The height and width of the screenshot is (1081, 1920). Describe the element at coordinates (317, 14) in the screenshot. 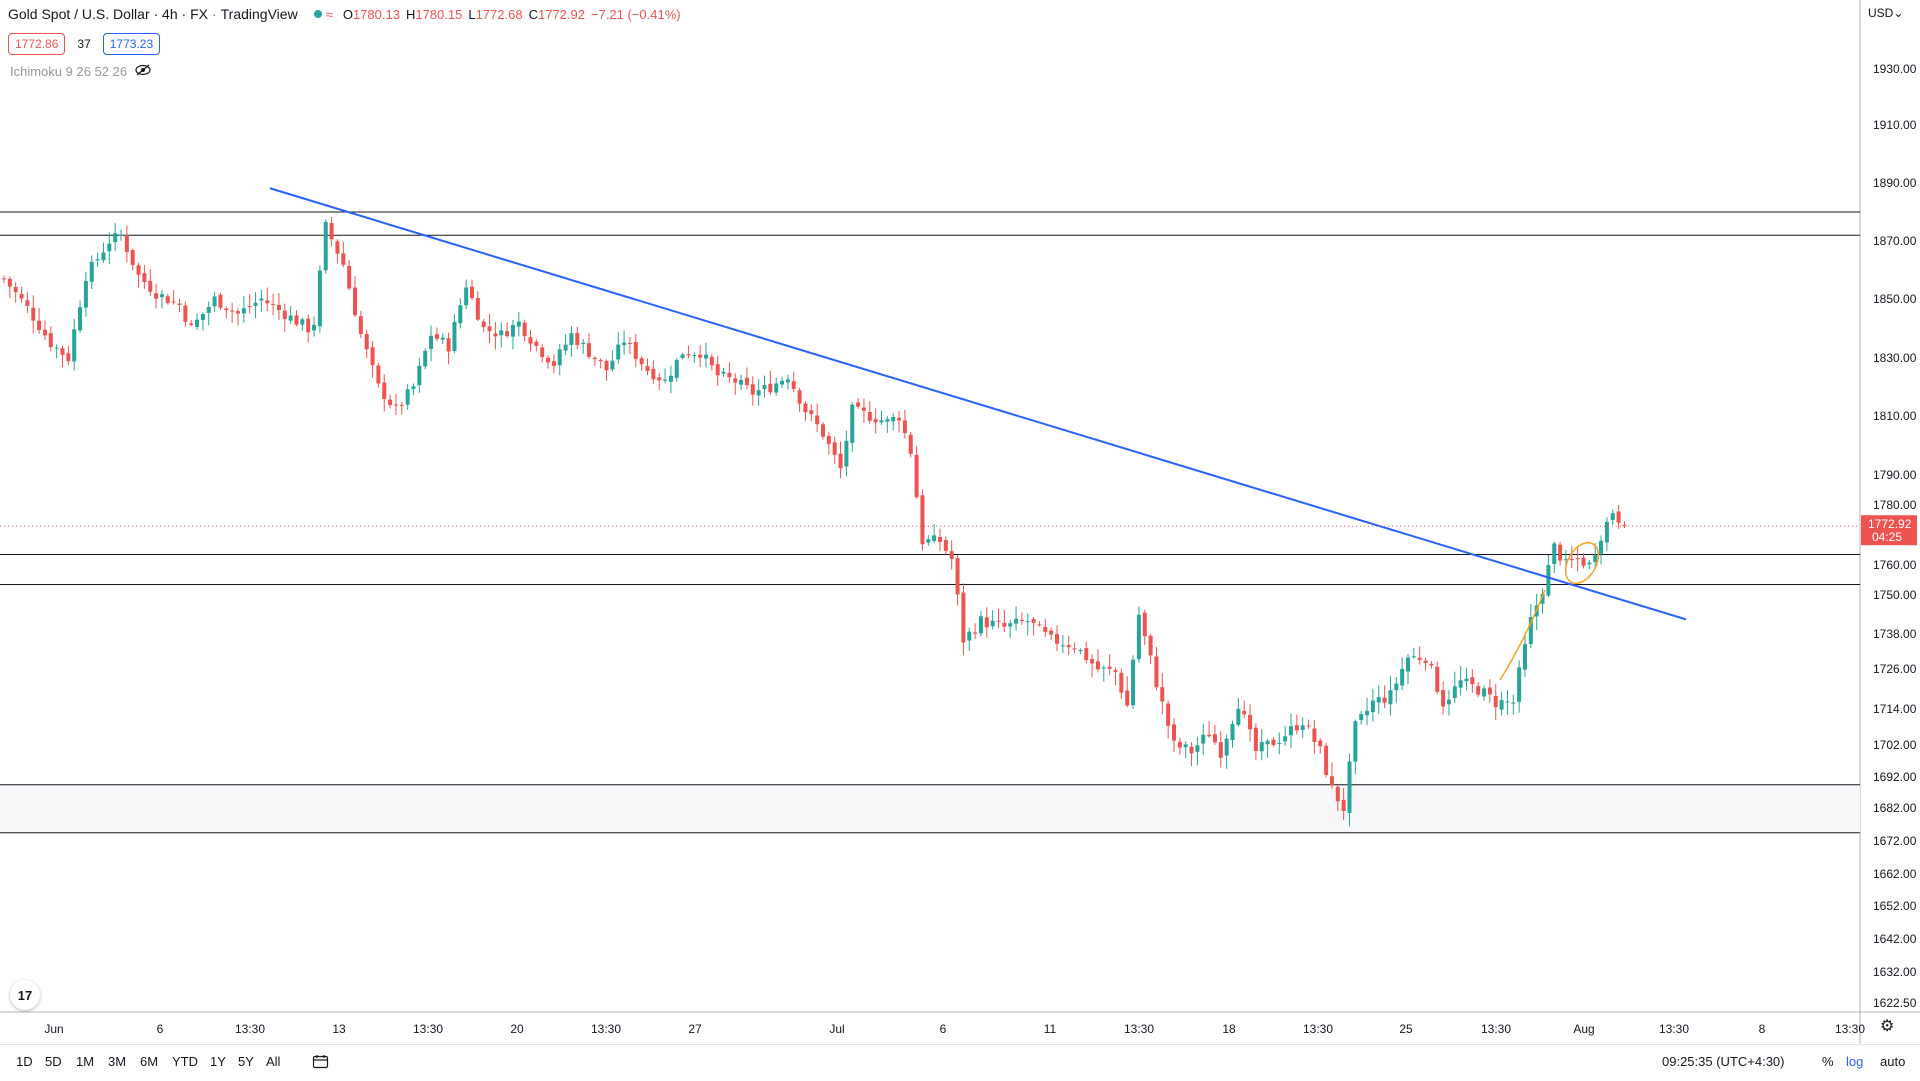

I see `market-open-icon` at that location.